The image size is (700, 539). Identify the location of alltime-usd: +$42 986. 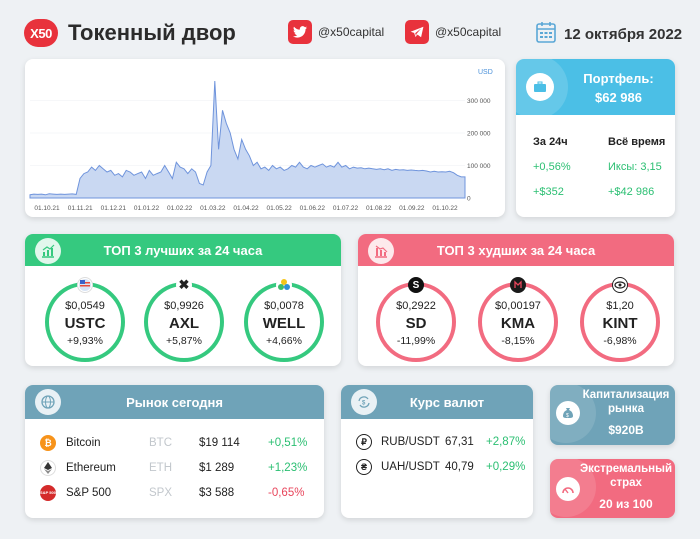
(631, 192).